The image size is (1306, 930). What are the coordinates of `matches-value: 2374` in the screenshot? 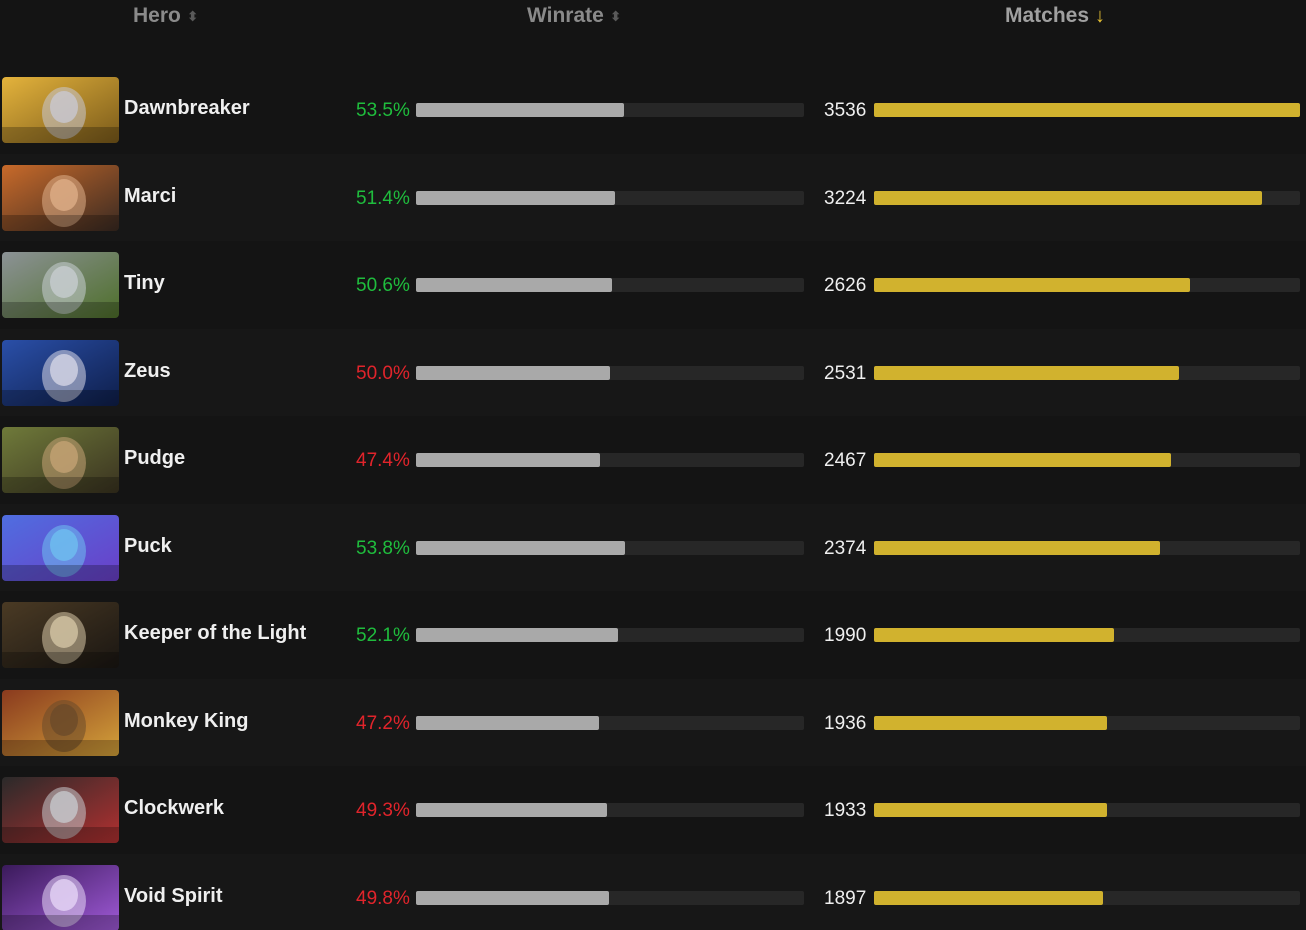 It's located at (845, 548).